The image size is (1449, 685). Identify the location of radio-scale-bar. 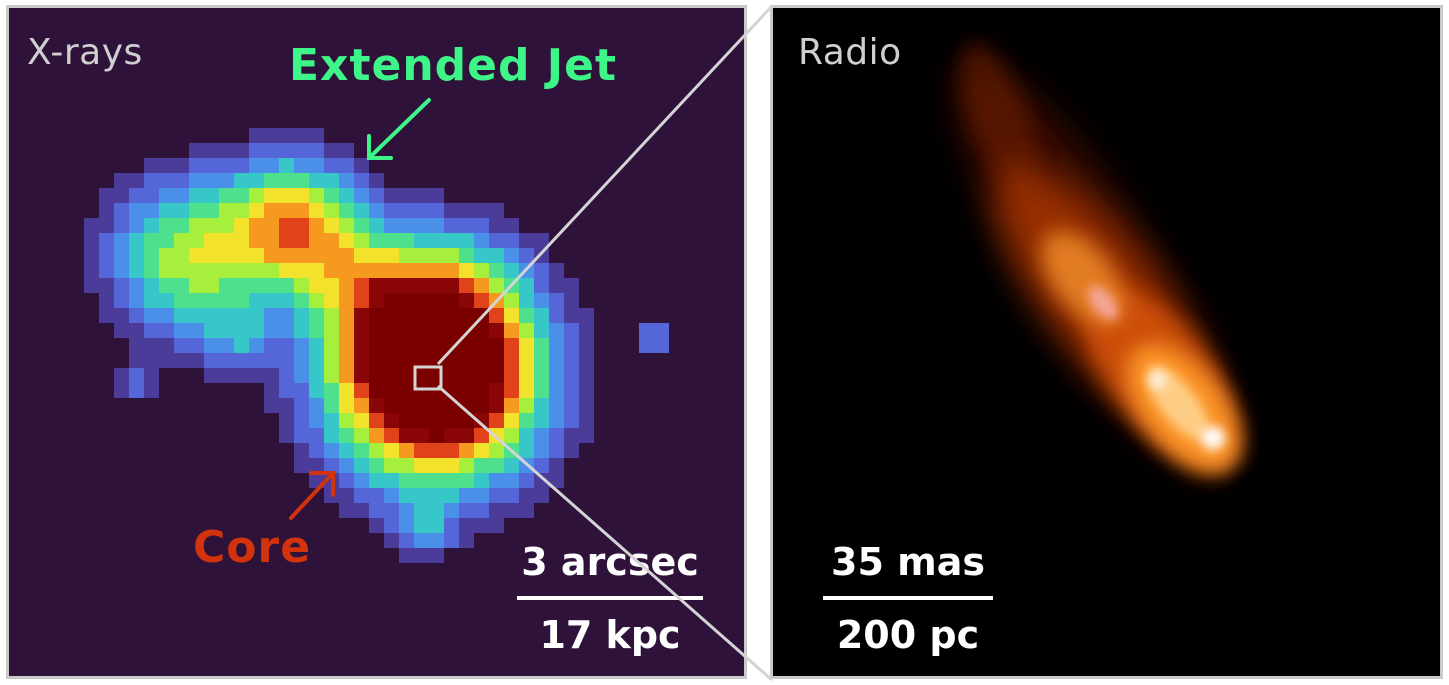
(908, 598).